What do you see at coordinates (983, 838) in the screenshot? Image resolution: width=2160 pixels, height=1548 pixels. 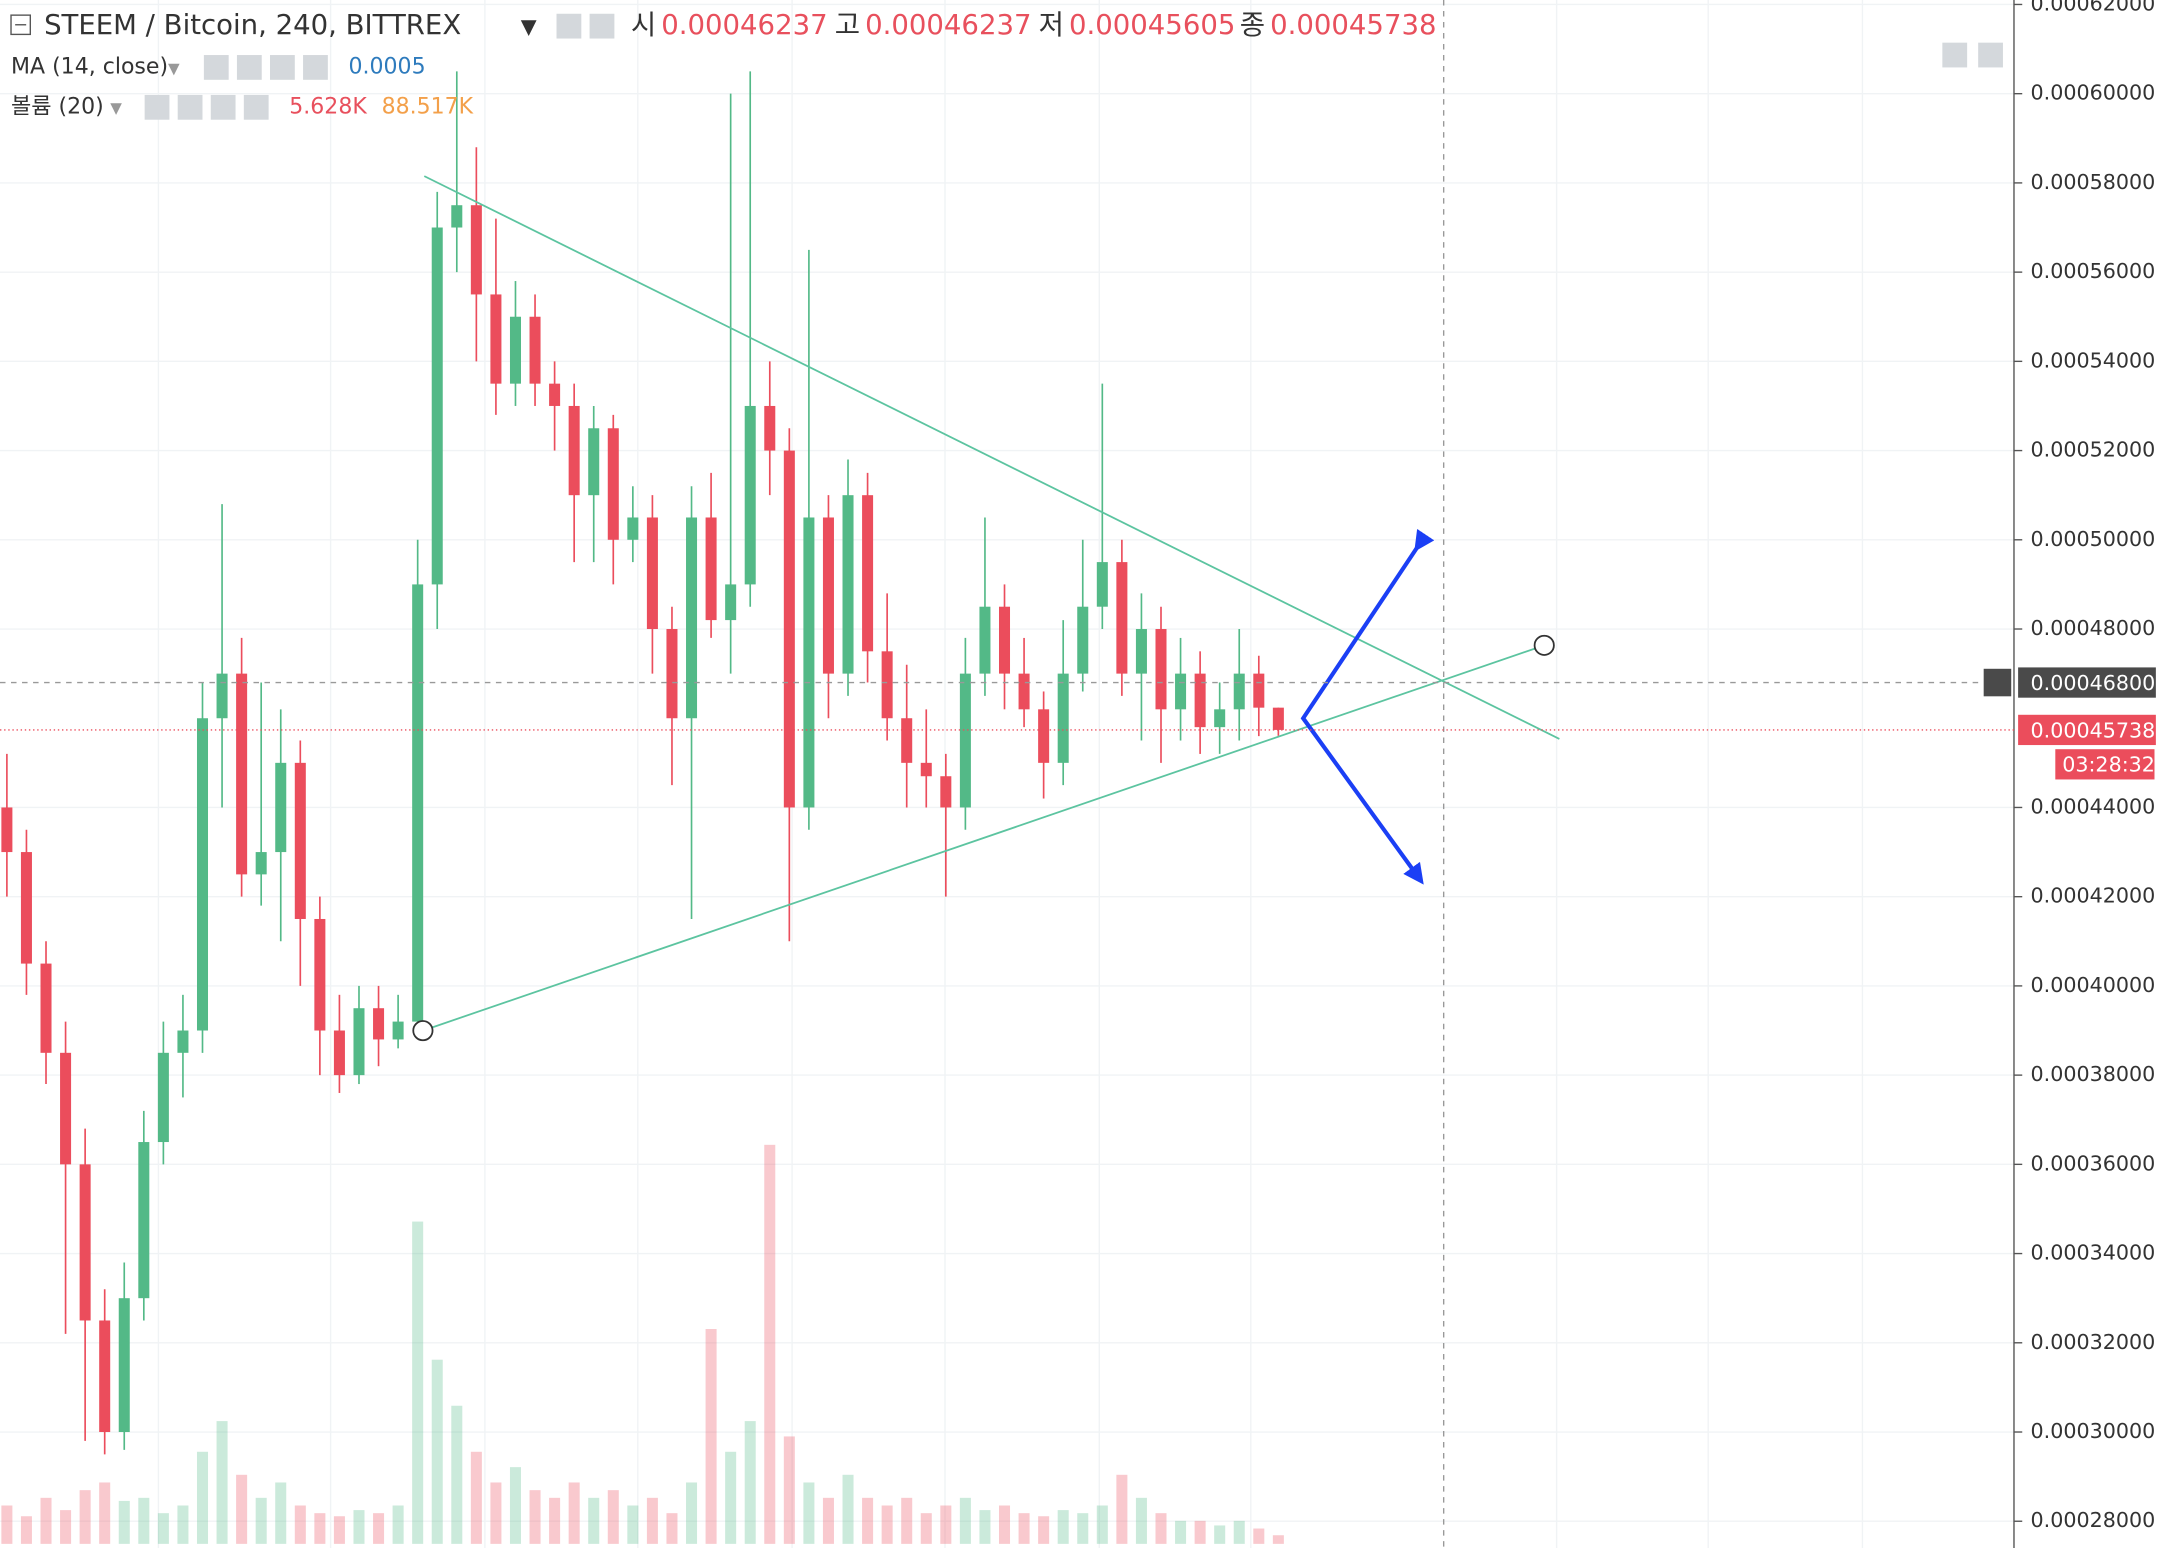 I see `trend-line-lower` at bounding box center [983, 838].